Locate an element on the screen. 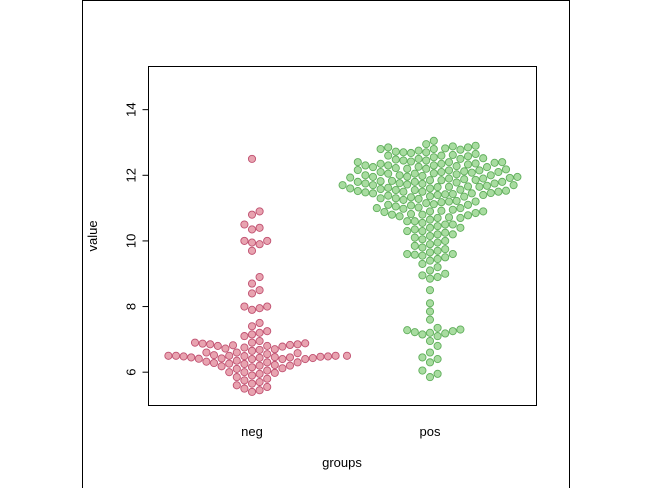 This screenshot has height=488, width=652. y-tick-label: 12 is located at coordinates (131, 175).